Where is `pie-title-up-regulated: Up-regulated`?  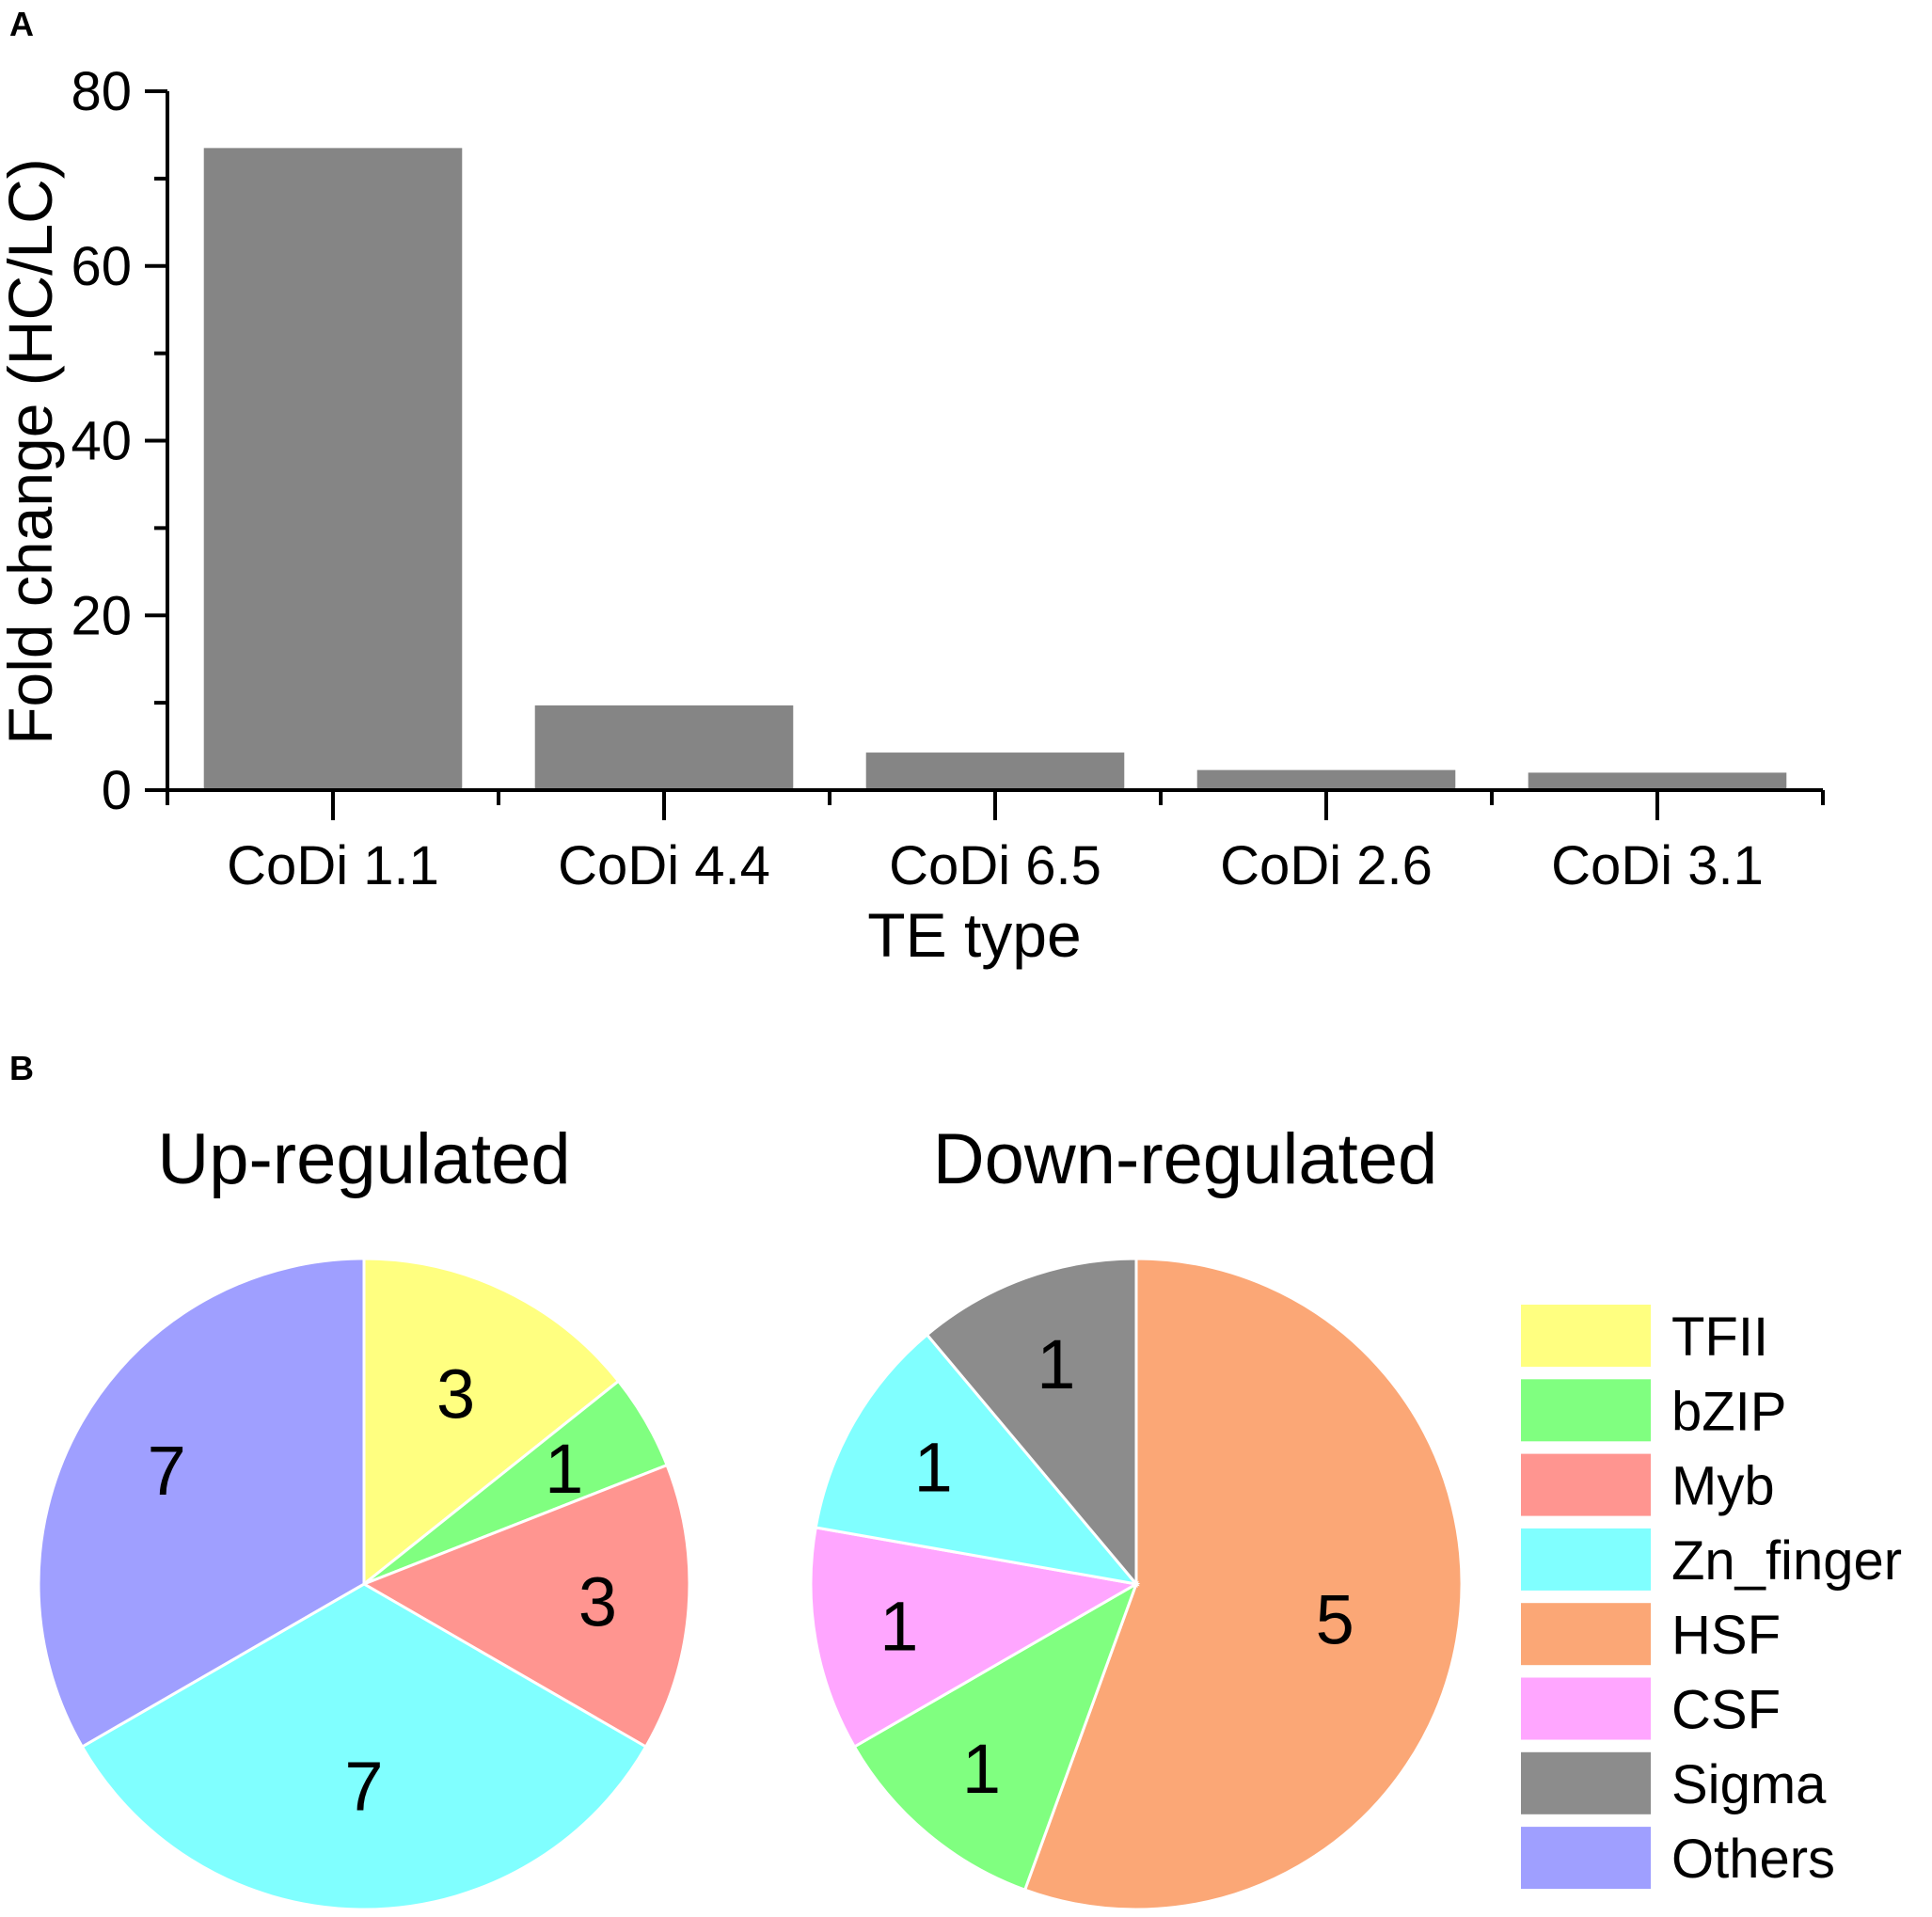 pie-title-up-regulated: Up-regulated is located at coordinates (363, 1159).